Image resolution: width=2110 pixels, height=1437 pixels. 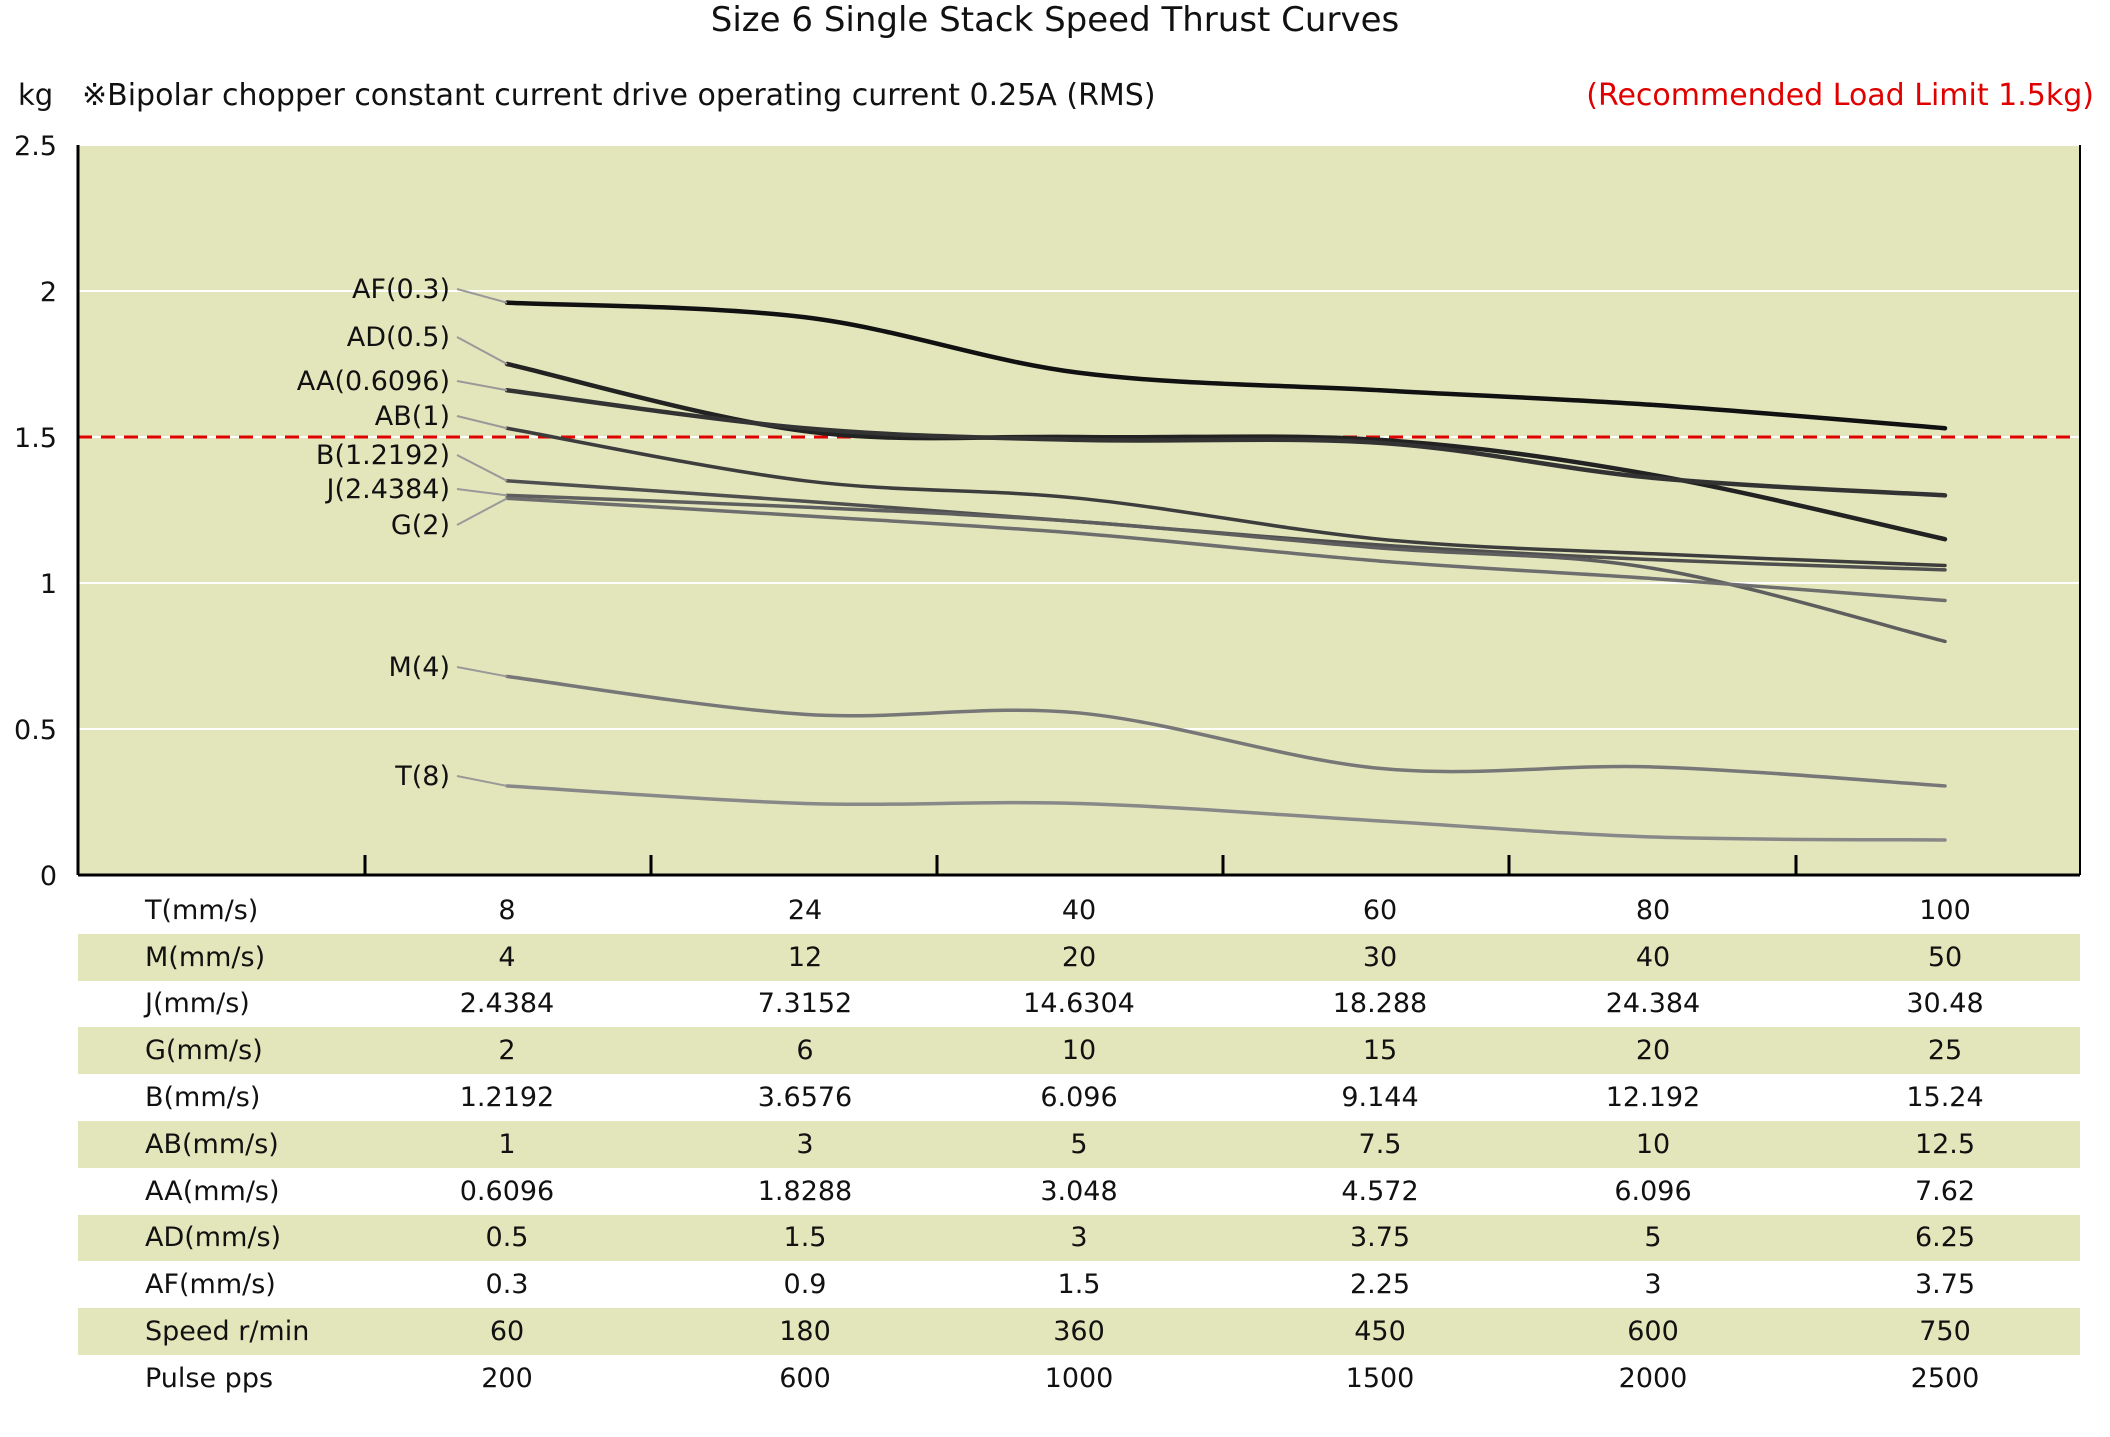 I want to click on table-cell: 0.3, so click(x=507, y=1285).